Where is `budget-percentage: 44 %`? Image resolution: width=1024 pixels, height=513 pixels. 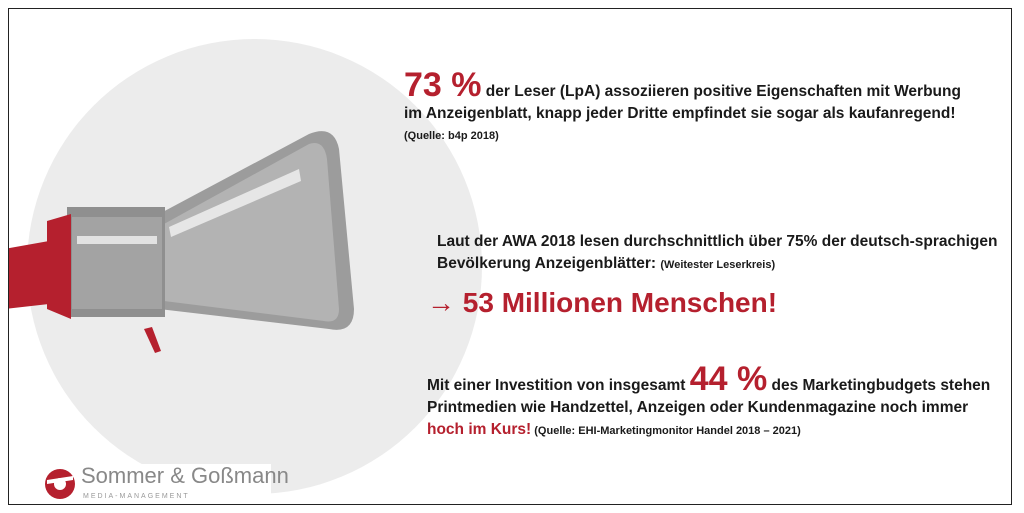 budget-percentage: 44 % is located at coordinates (728, 379).